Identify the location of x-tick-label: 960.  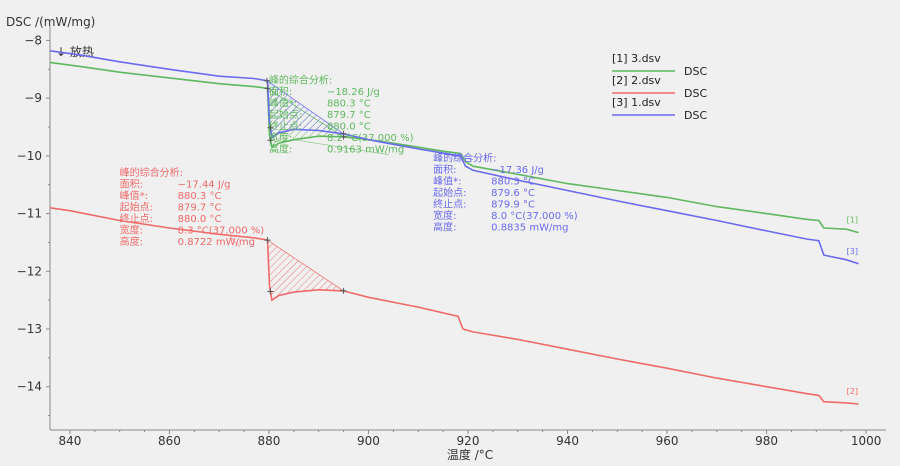
(667, 441).